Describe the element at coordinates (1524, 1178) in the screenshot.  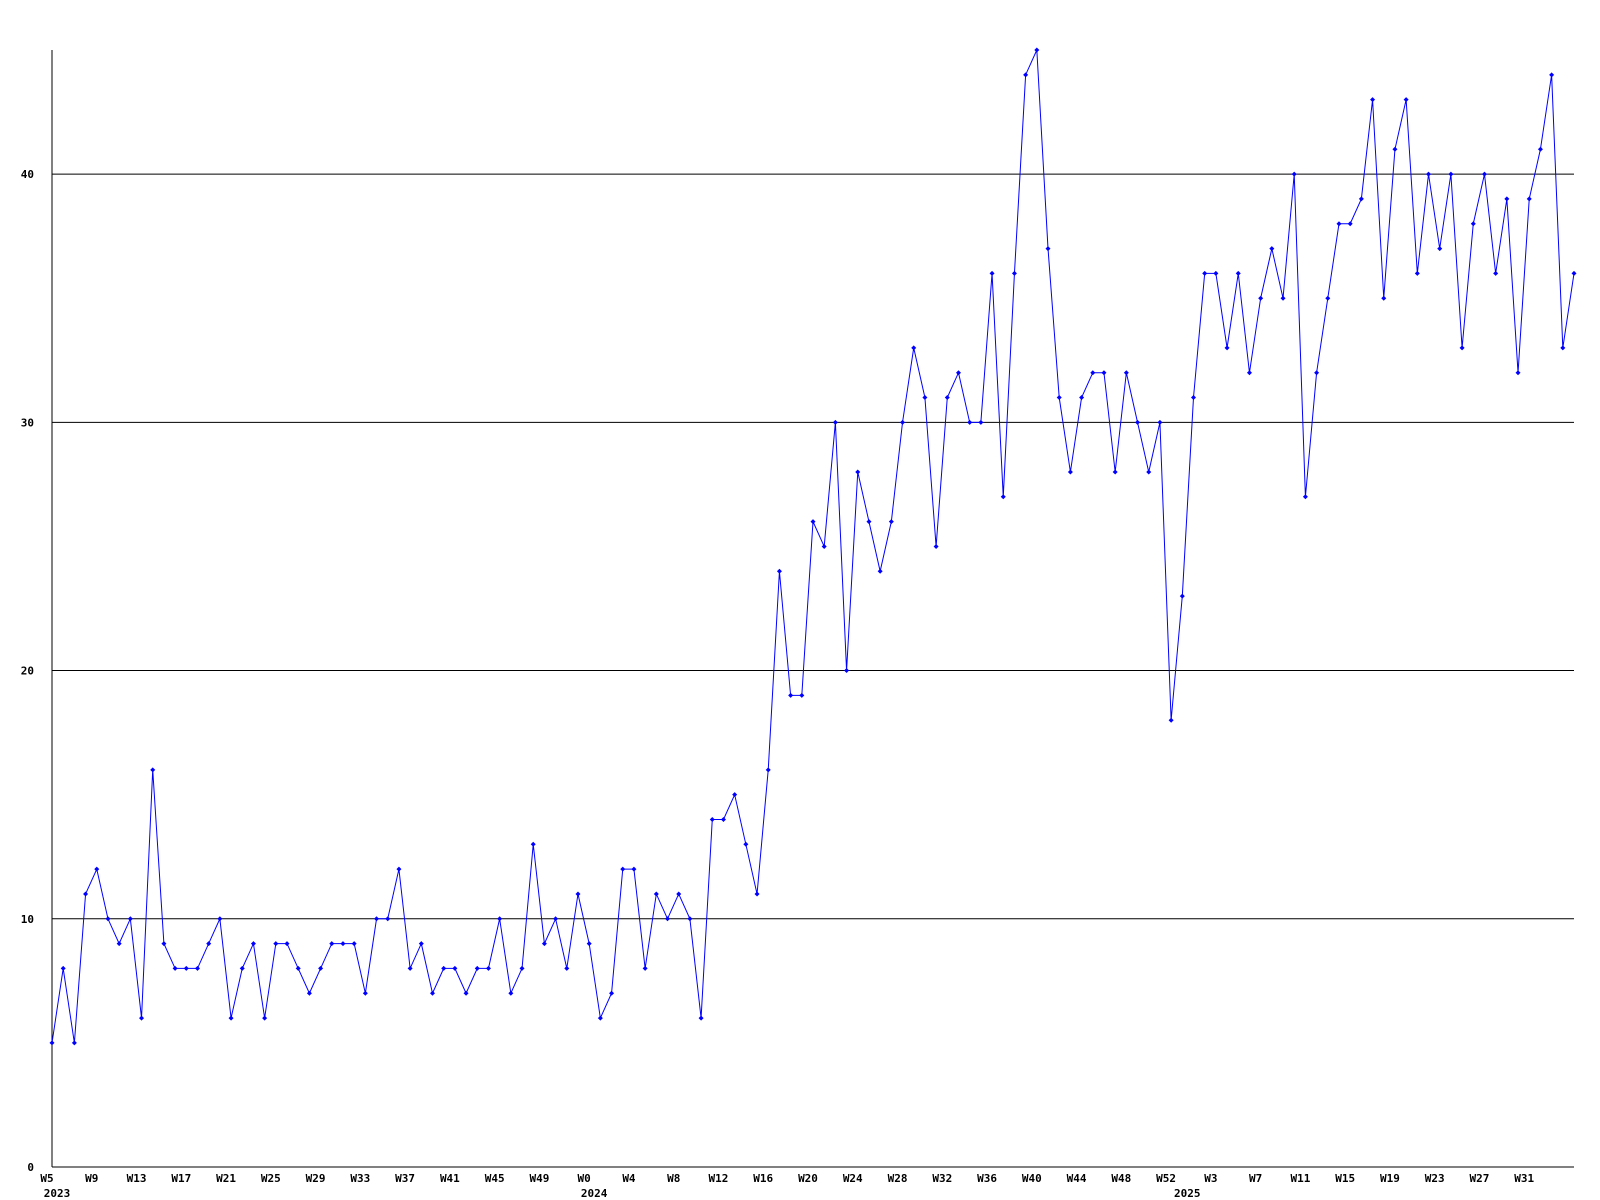
I see `x-tick-label: W31` at that location.